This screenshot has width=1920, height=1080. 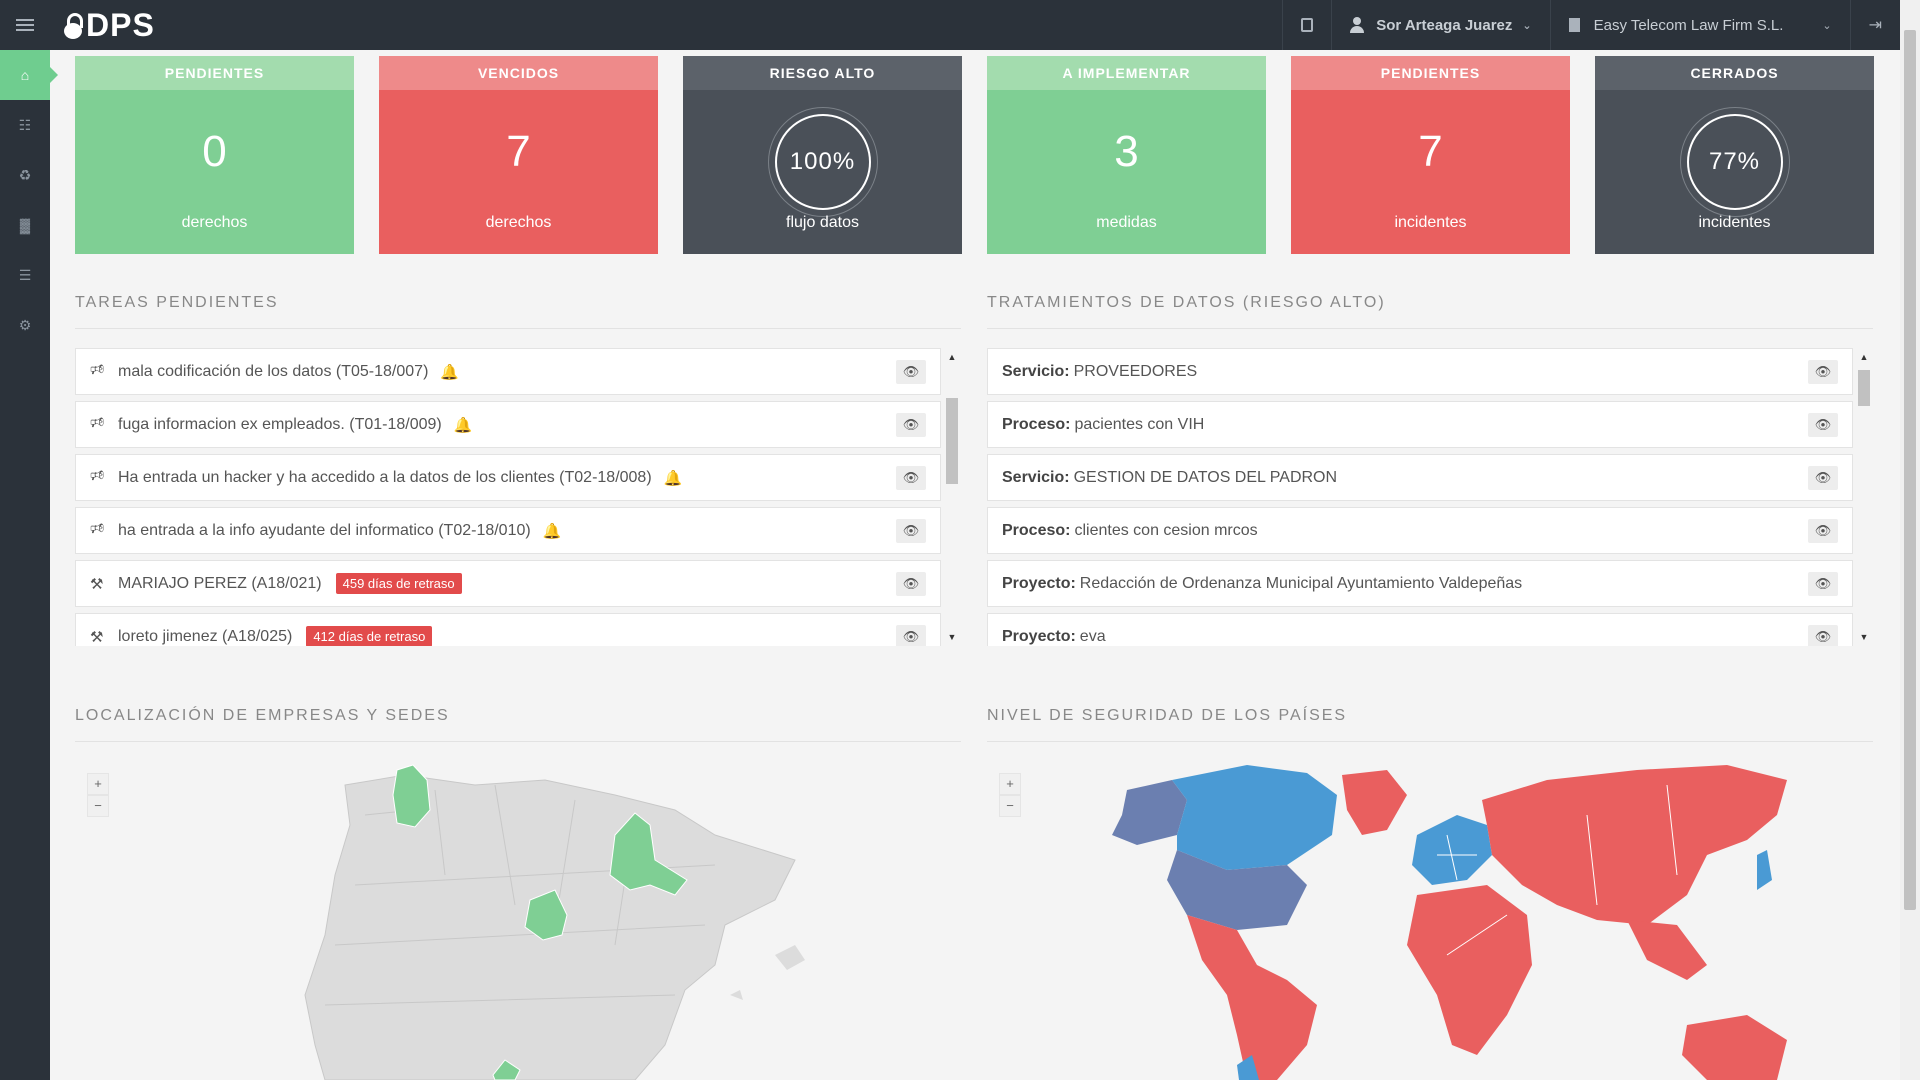 I want to click on building-icon, so click(x=1574, y=25).